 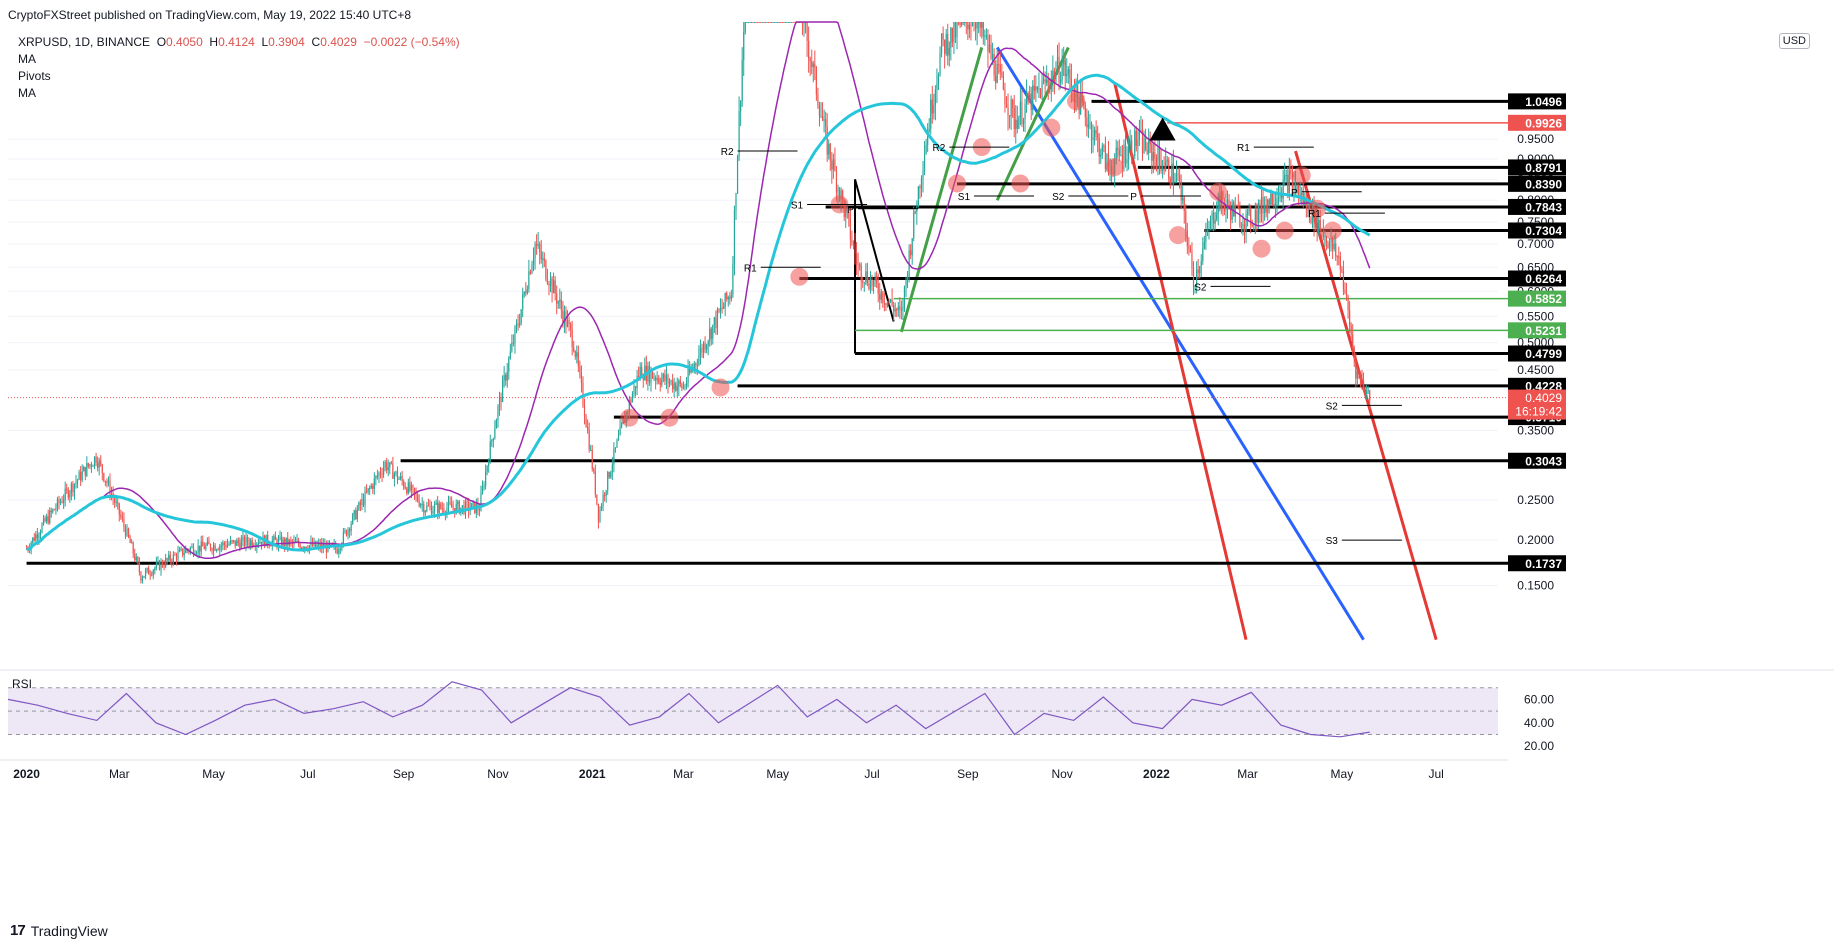 What do you see at coordinates (1543, 398) in the screenshot?
I see `current-price-label: 0.4029` at bounding box center [1543, 398].